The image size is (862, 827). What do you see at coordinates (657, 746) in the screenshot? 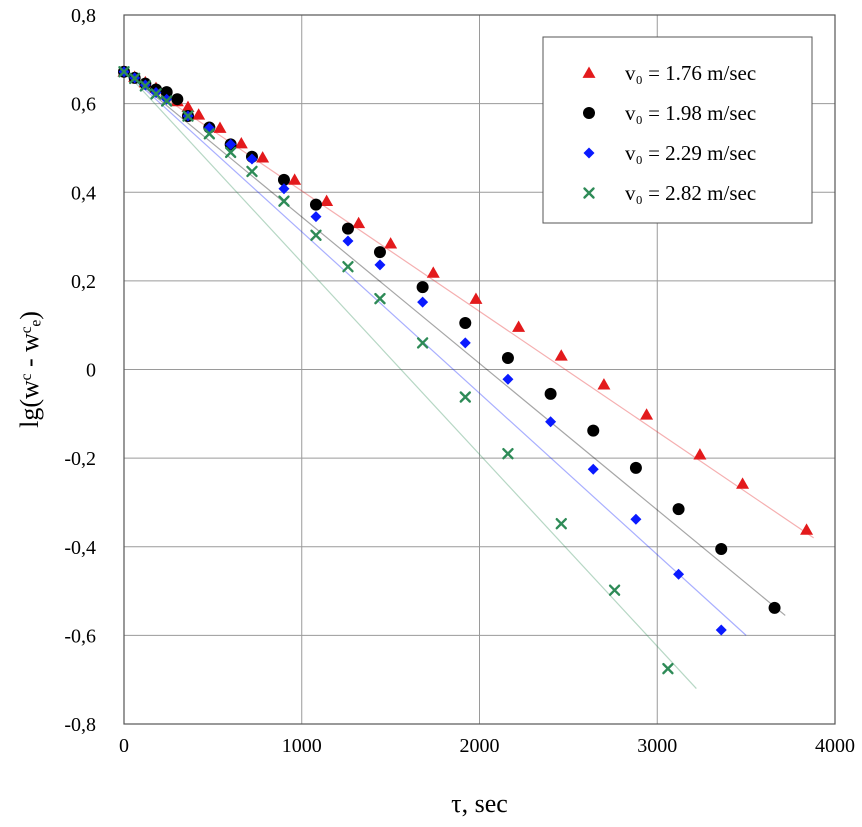
I see `x-tick-label: 3000` at bounding box center [657, 746].